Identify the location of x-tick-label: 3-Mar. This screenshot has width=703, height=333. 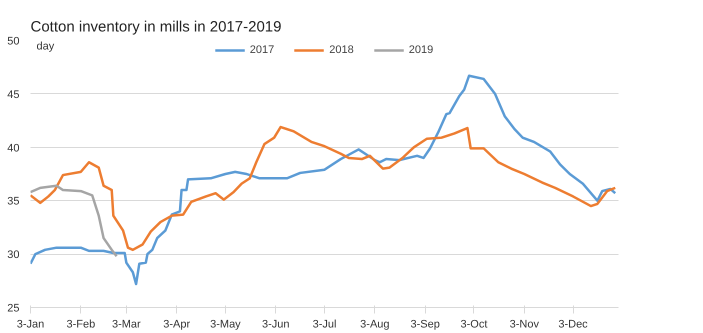
(127, 324).